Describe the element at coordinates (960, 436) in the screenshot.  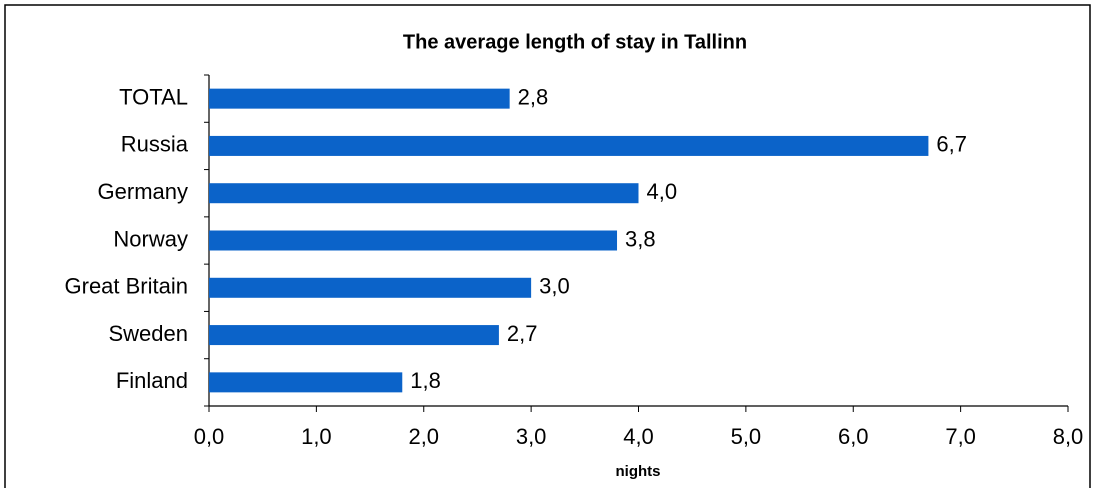
I see `x-tick-label: 7,0` at that location.